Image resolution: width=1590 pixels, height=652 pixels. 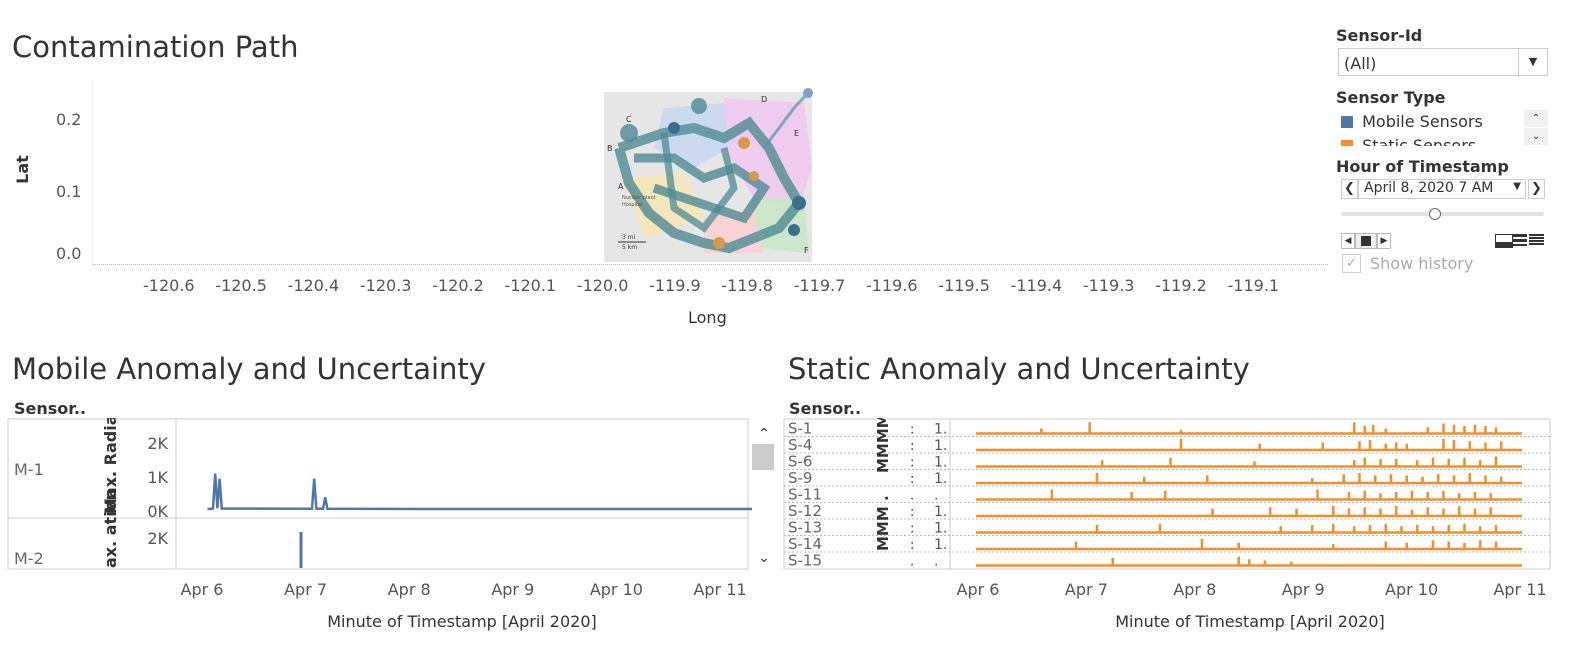 I want to click on path-chart-title: Contamination Path, so click(x=155, y=47).